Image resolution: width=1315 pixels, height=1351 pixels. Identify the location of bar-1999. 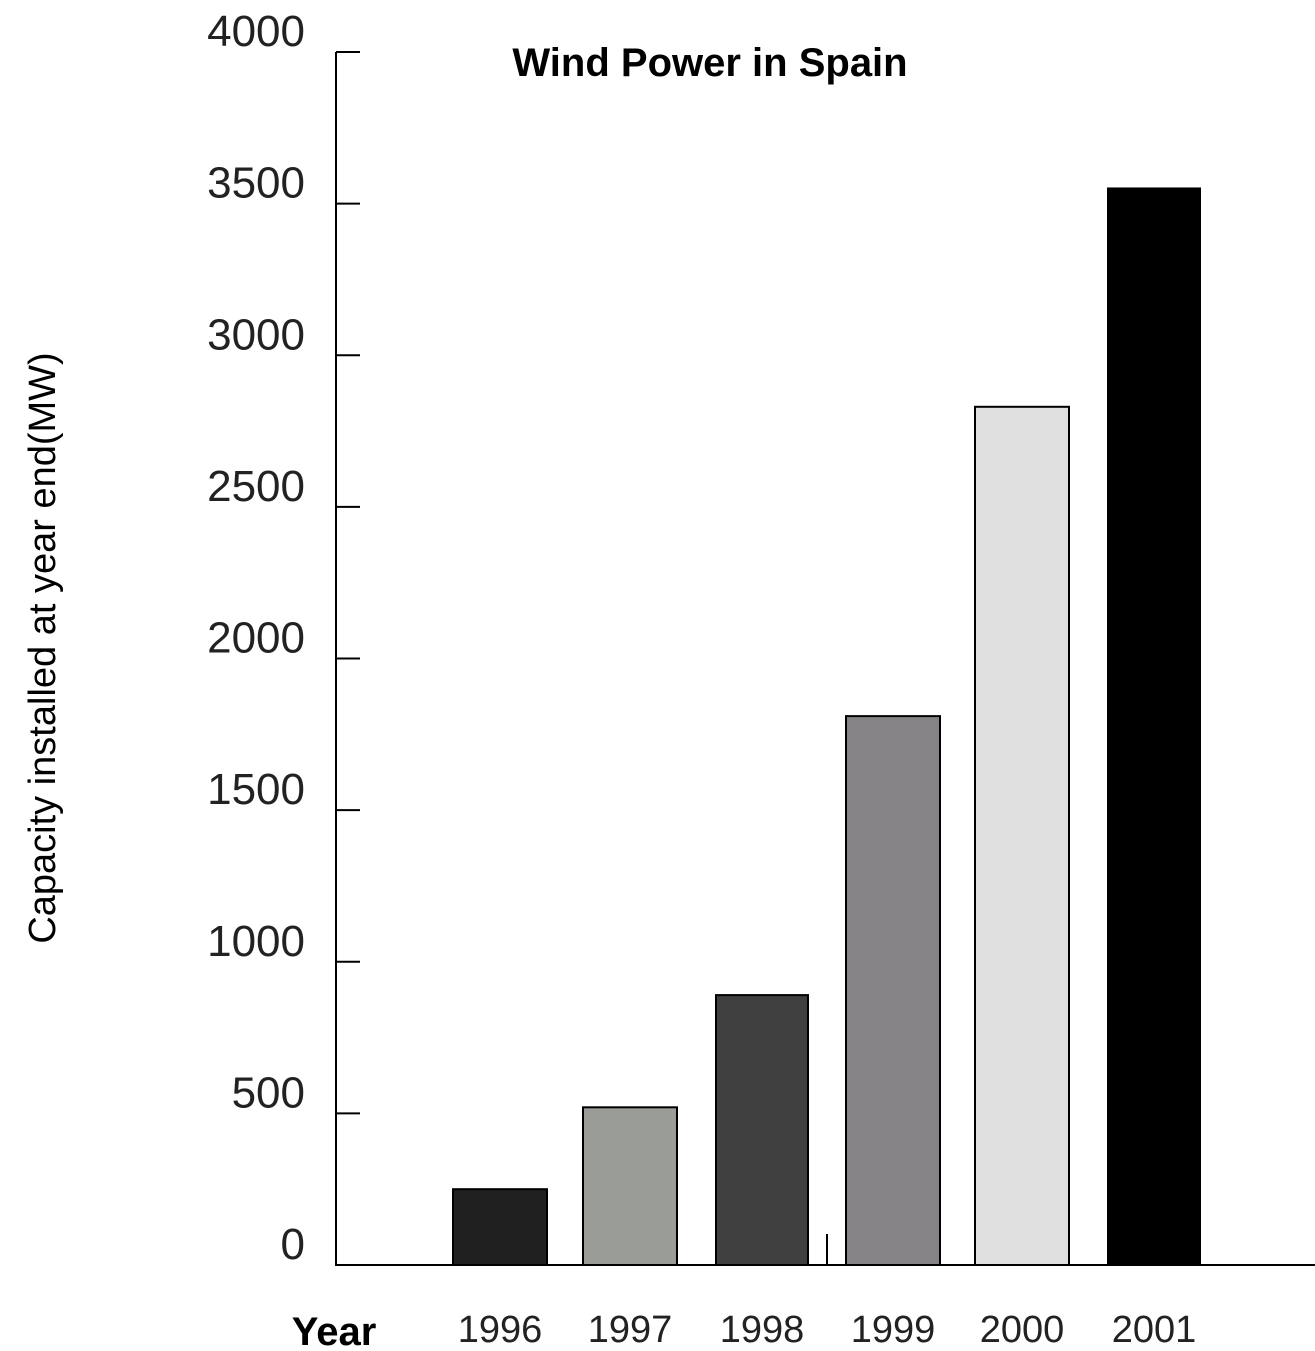
(893, 990).